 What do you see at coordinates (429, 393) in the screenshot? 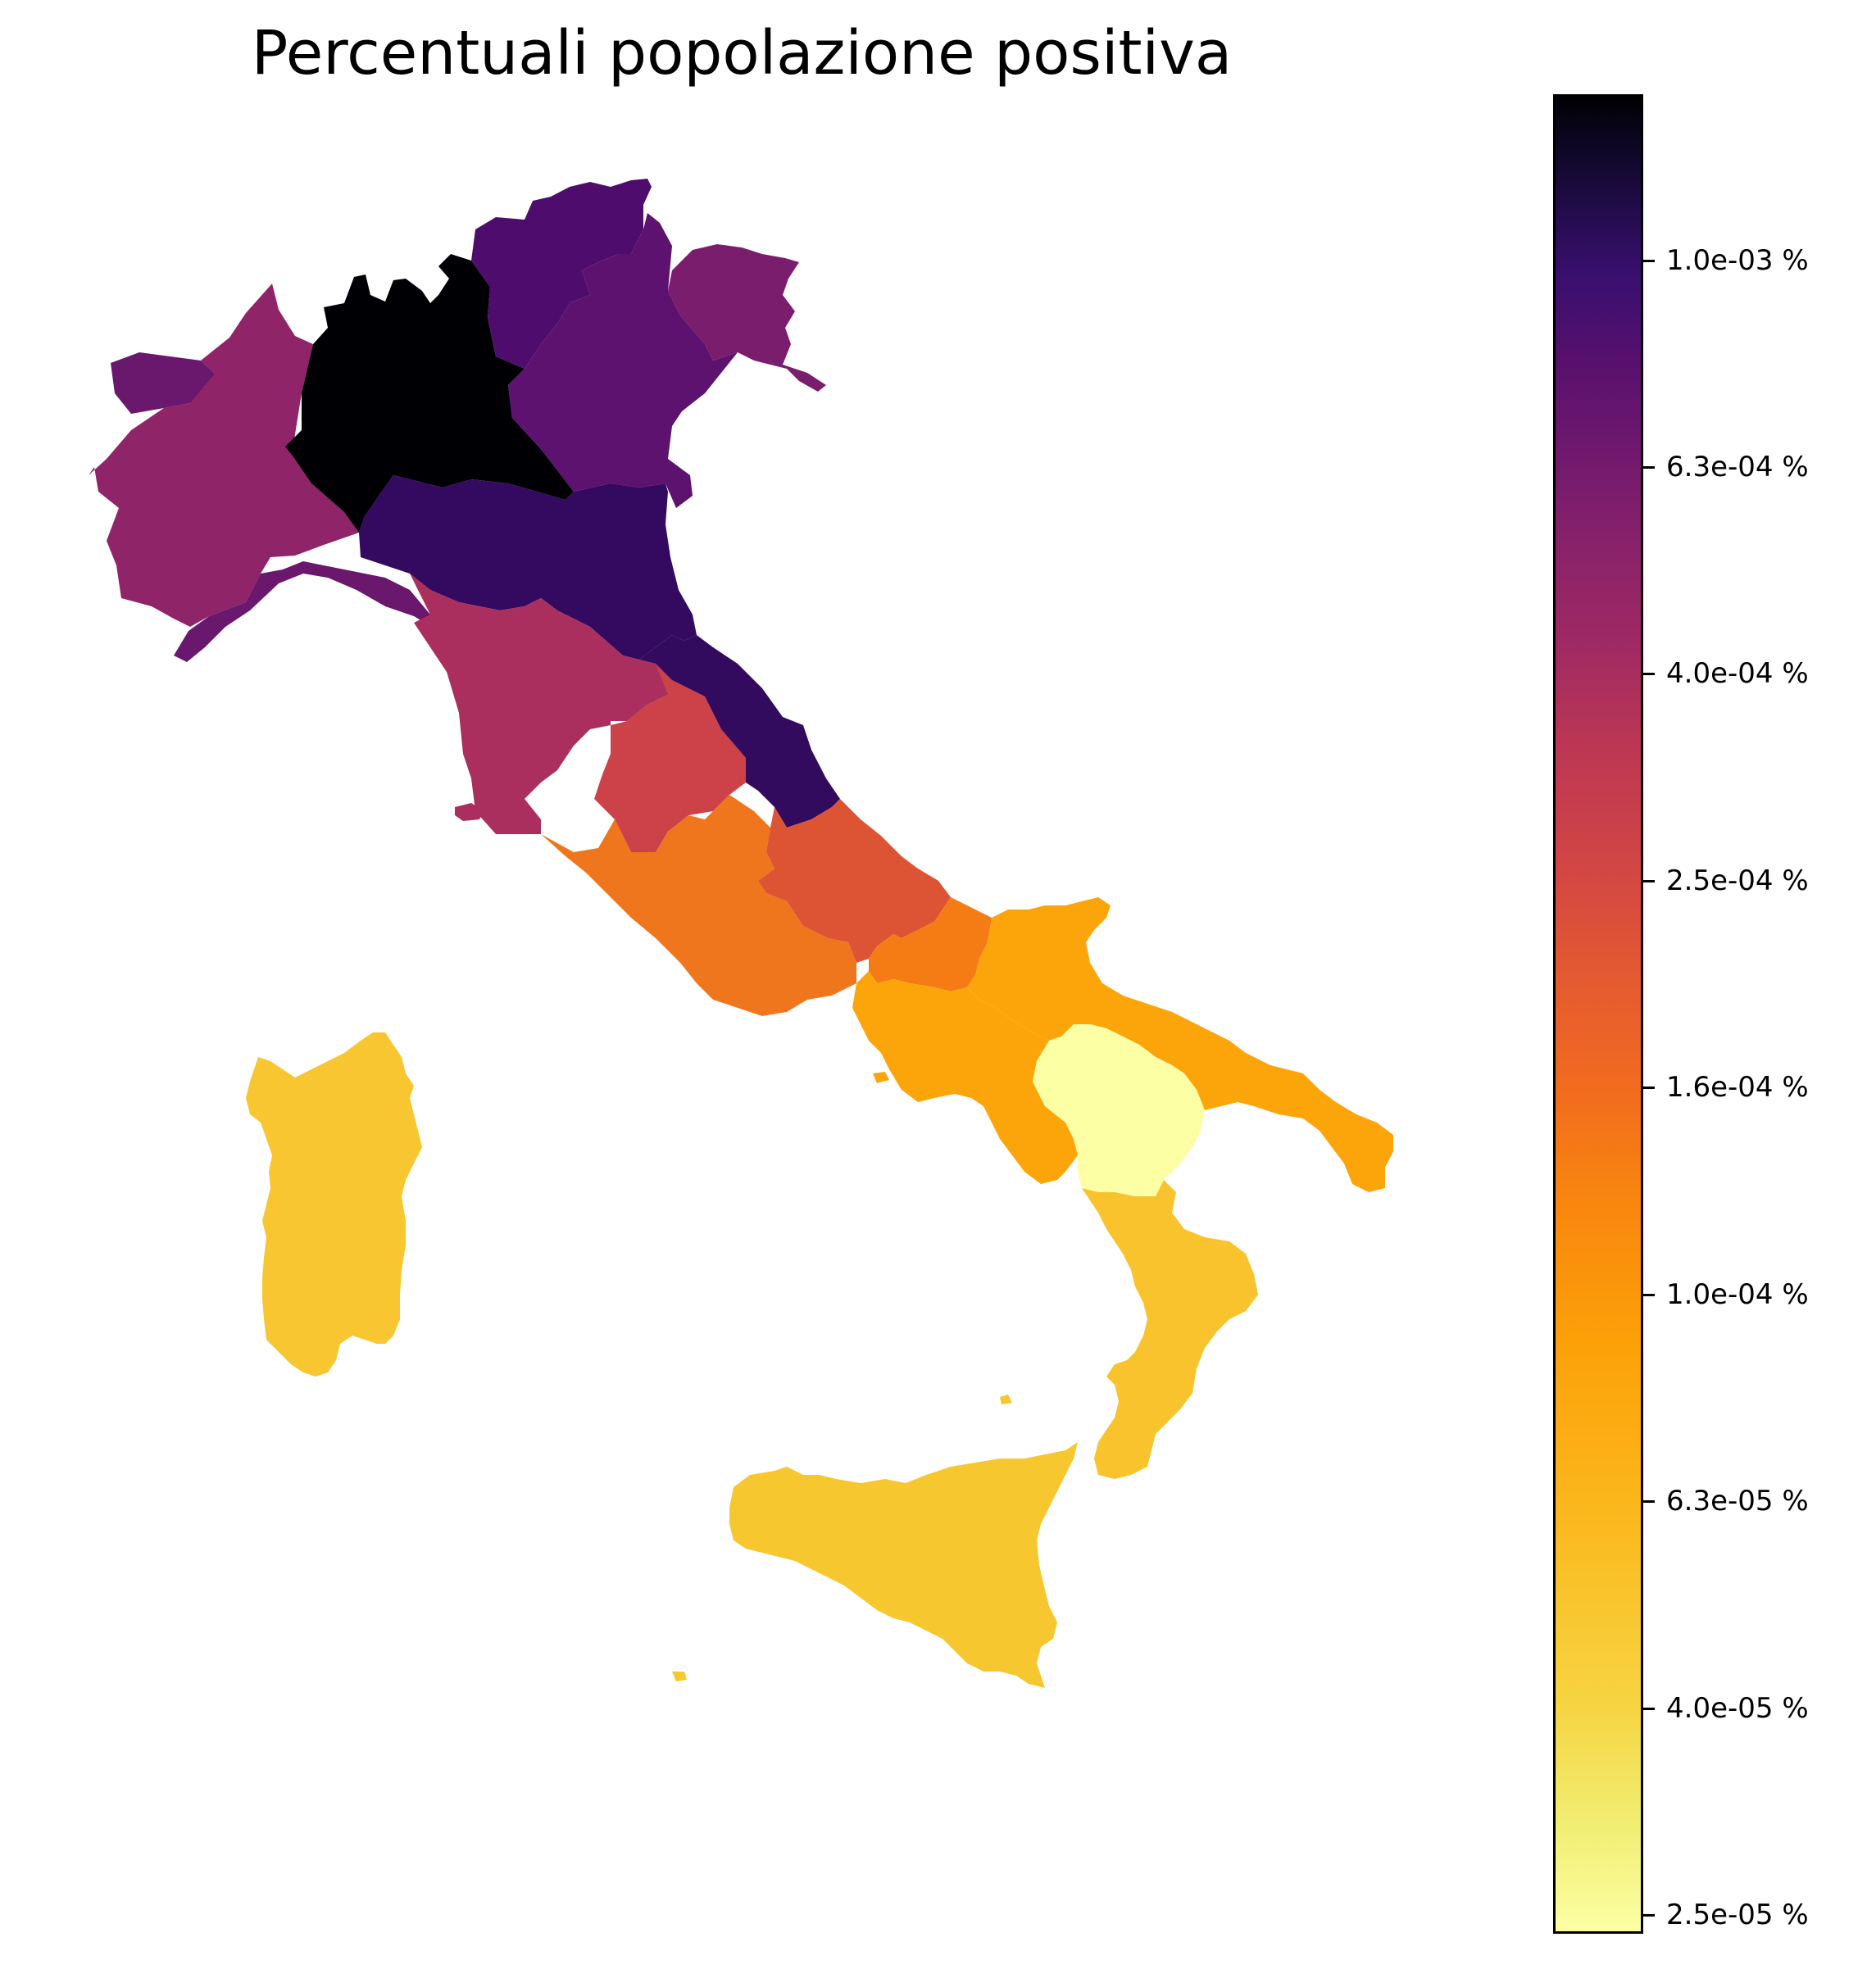
I see `region-lombardia` at bounding box center [429, 393].